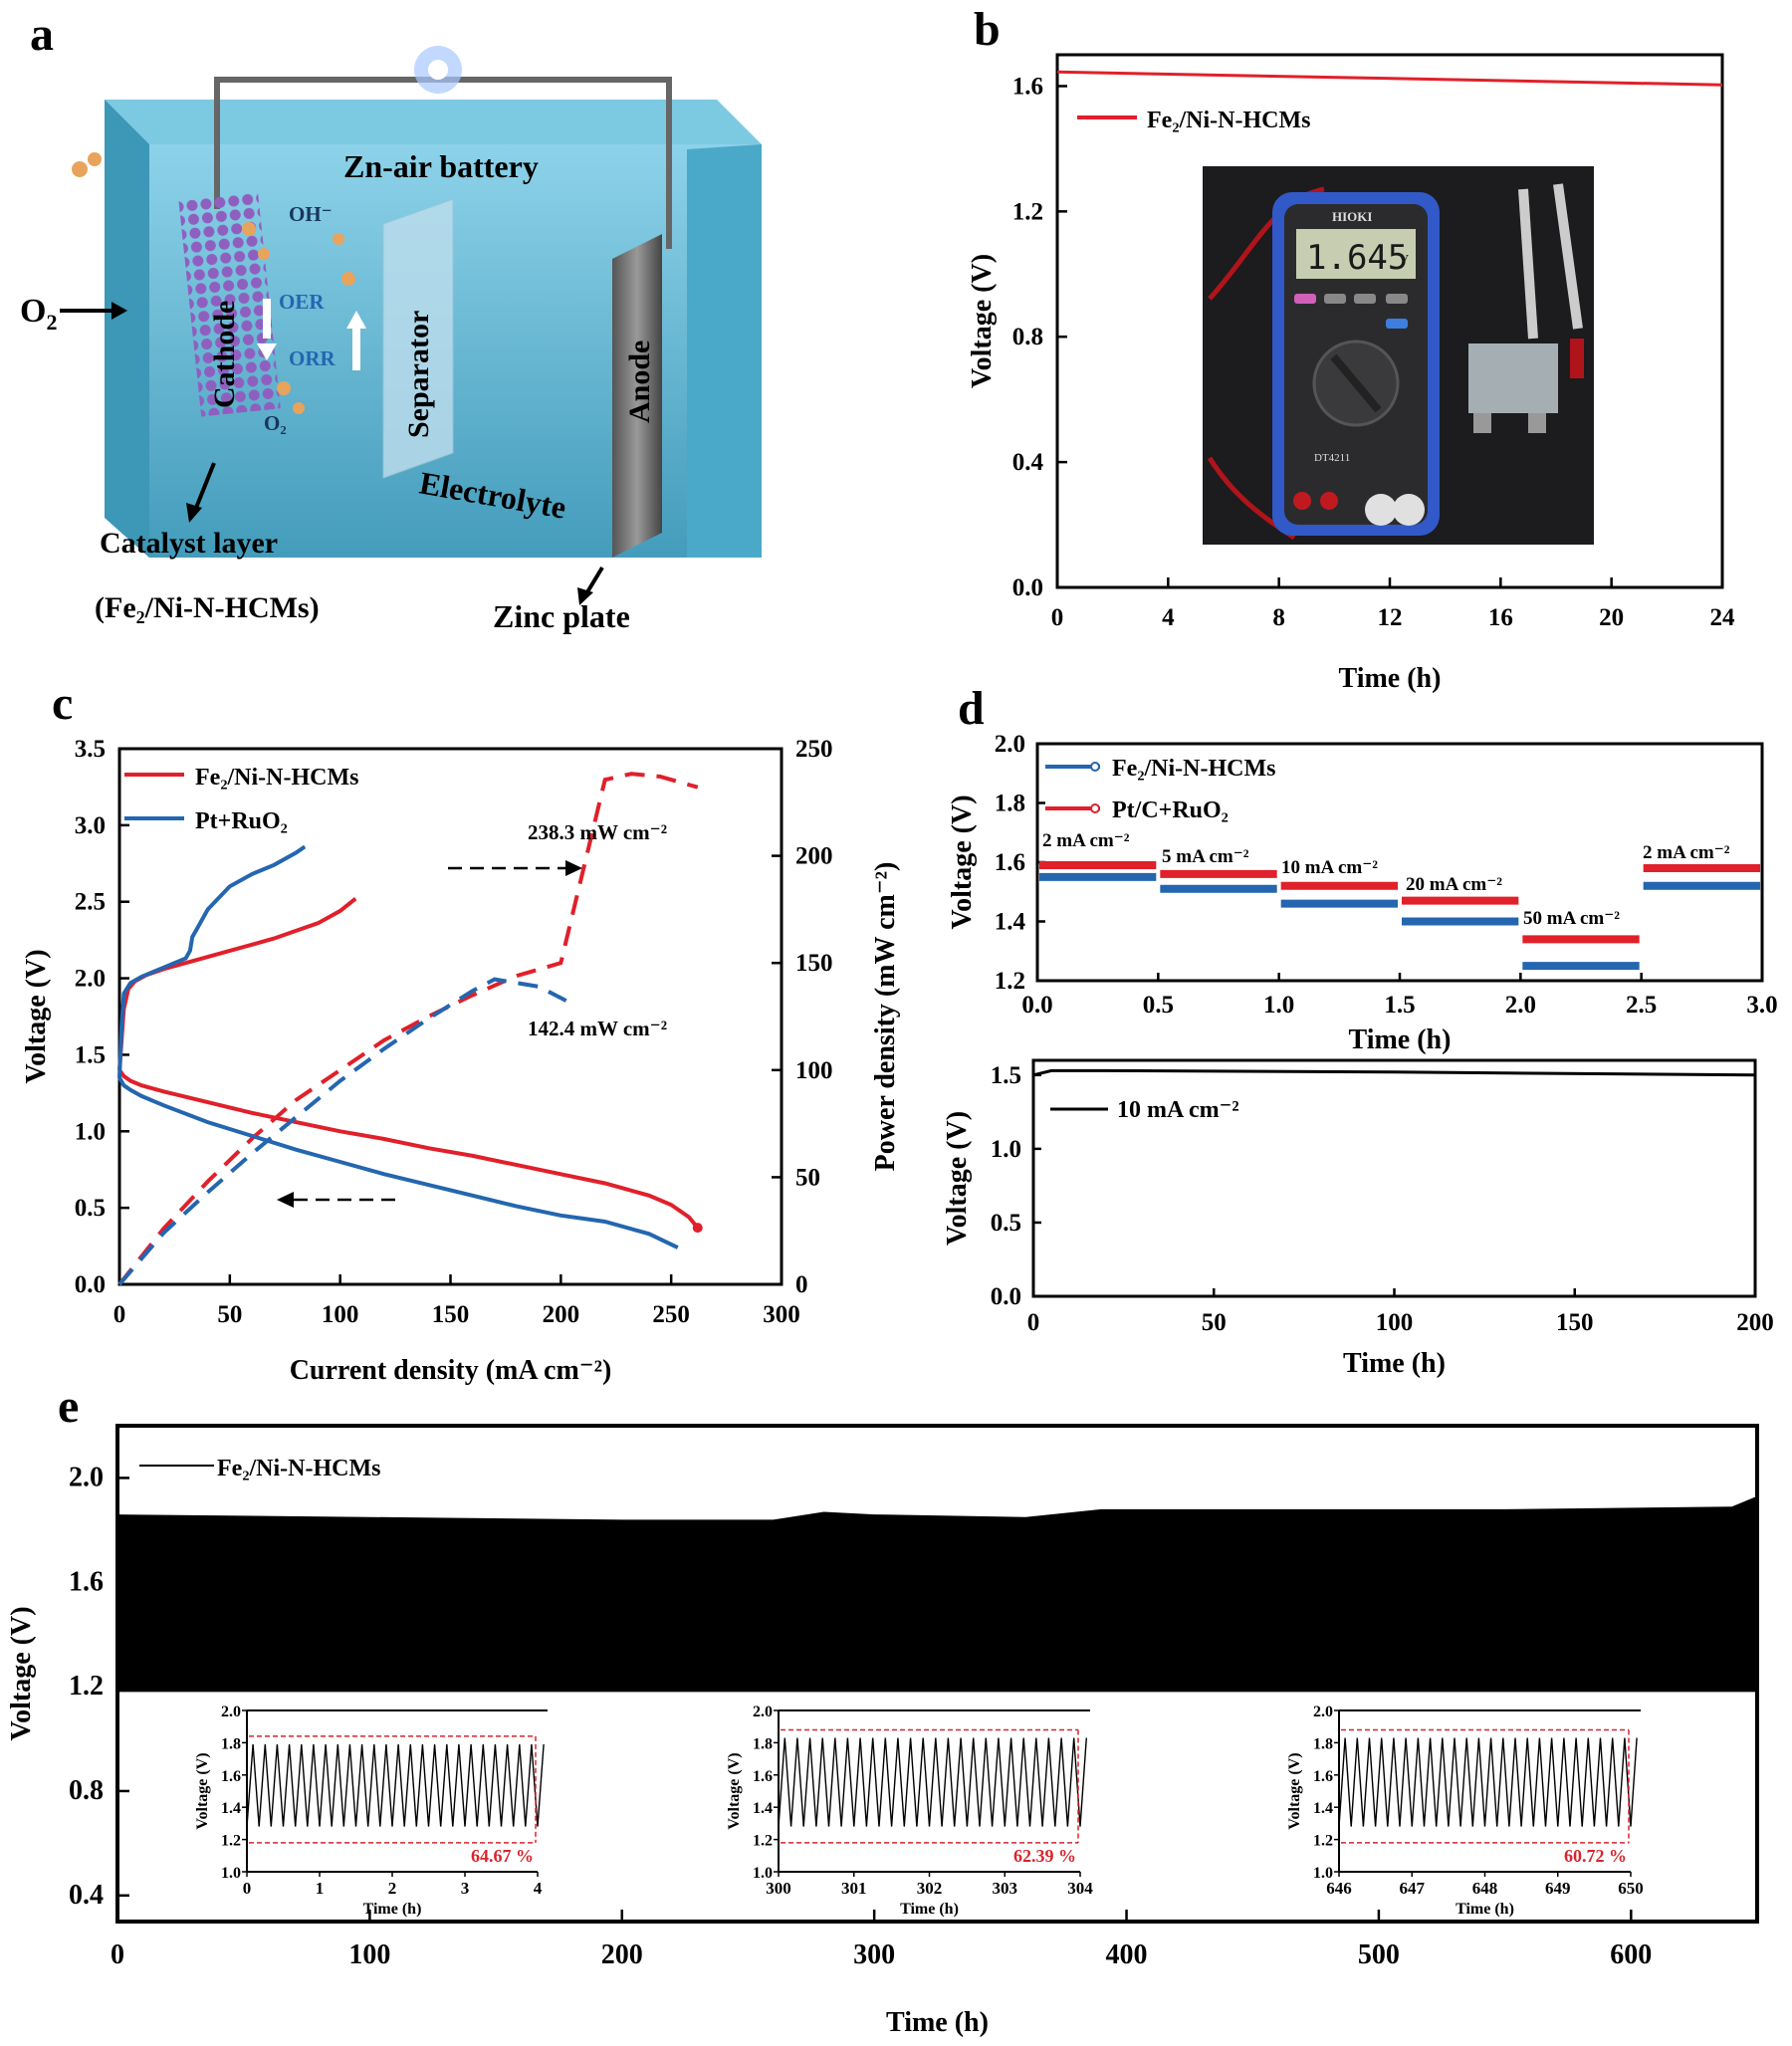 The image size is (1792, 2046). What do you see at coordinates (874, 1954) in the screenshot?
I see `e-xtick-label: 300` at bounding box center [874, 1954].